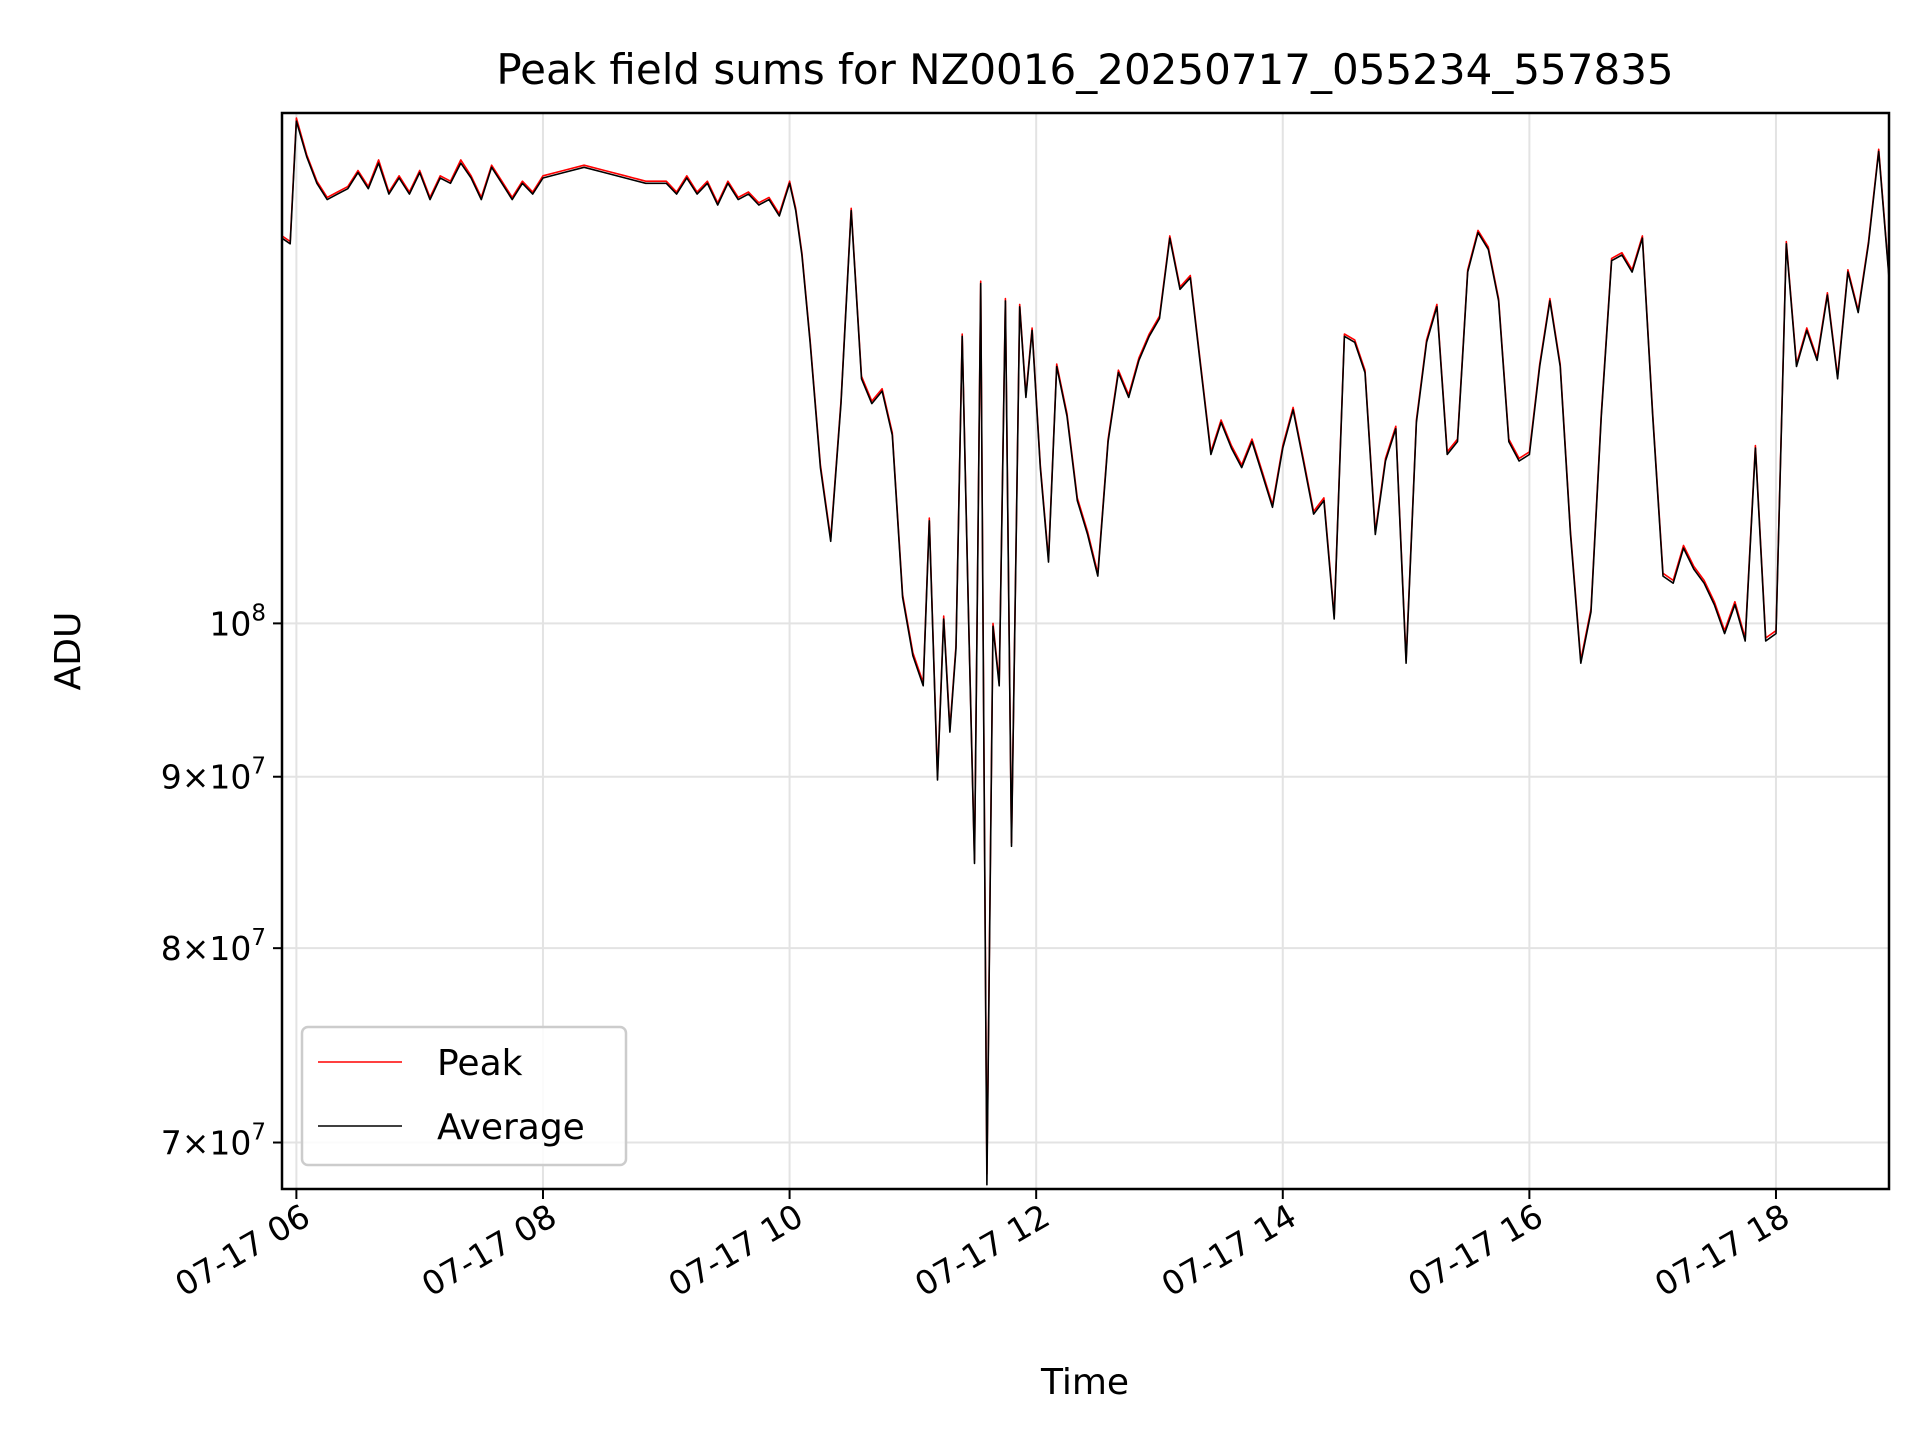 The image size is (1920, 1440). What do you see at coordinates (68, 651) in the screenshot?
I see `y-axis-label: ADU` at bounding box center [68, 651].